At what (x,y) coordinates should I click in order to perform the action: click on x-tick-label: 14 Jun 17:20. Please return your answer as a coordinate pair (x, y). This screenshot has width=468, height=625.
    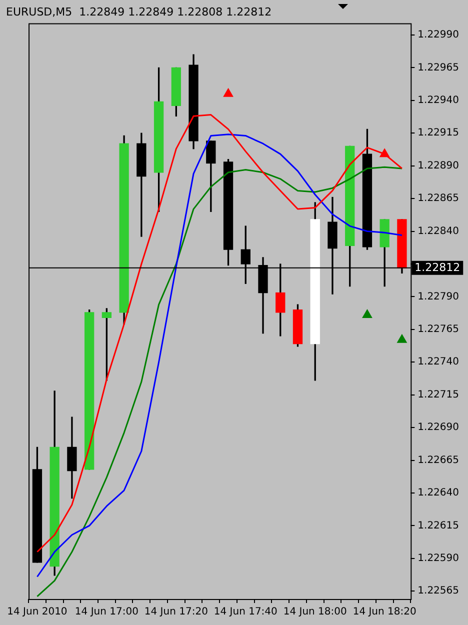
    Looking at the image, I should click on (176, 612).